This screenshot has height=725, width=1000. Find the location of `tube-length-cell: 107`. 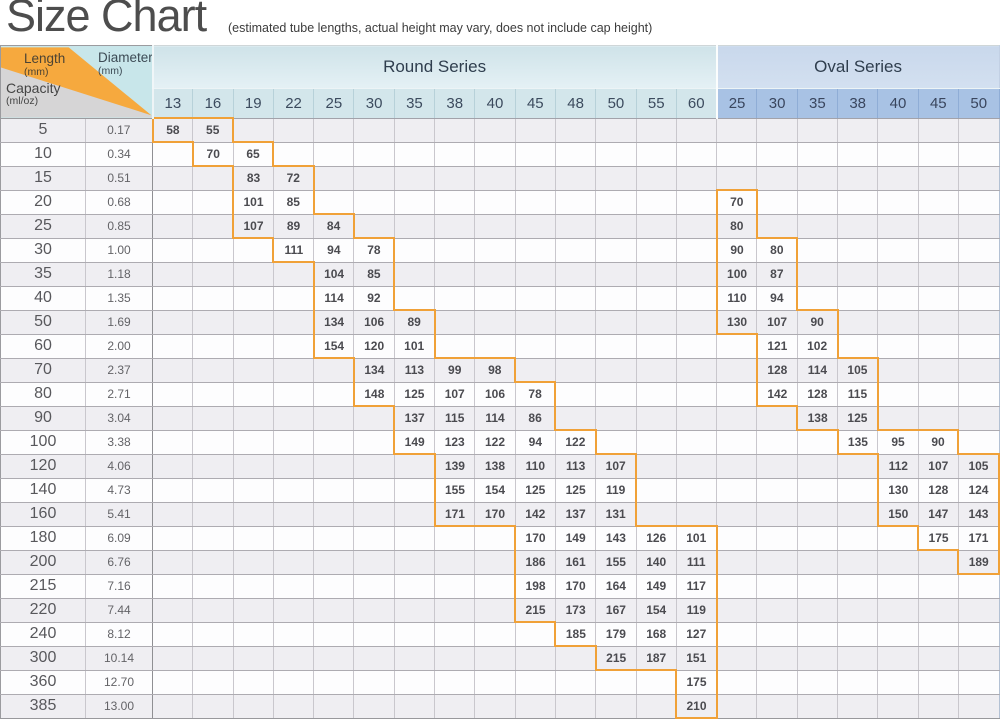

tube-length-cell: 107 is located at coordinates (455, 394).